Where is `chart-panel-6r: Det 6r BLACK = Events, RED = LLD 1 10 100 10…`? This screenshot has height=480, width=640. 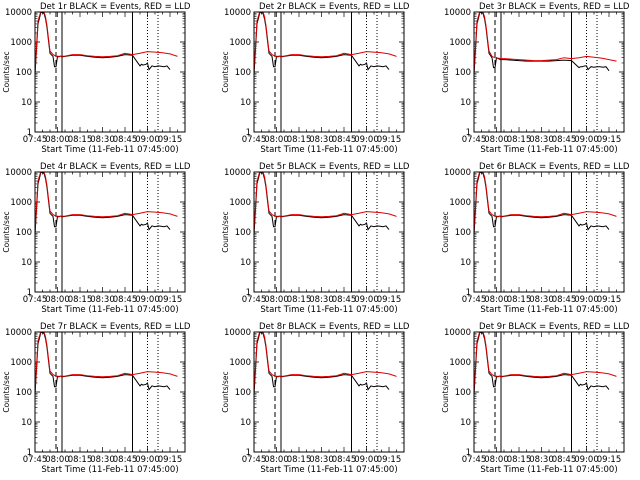
chart-panel-6r: Det 6r BLACK = Events, RED = LLD 1 10 100 10… is located at coordinates (535, 238).